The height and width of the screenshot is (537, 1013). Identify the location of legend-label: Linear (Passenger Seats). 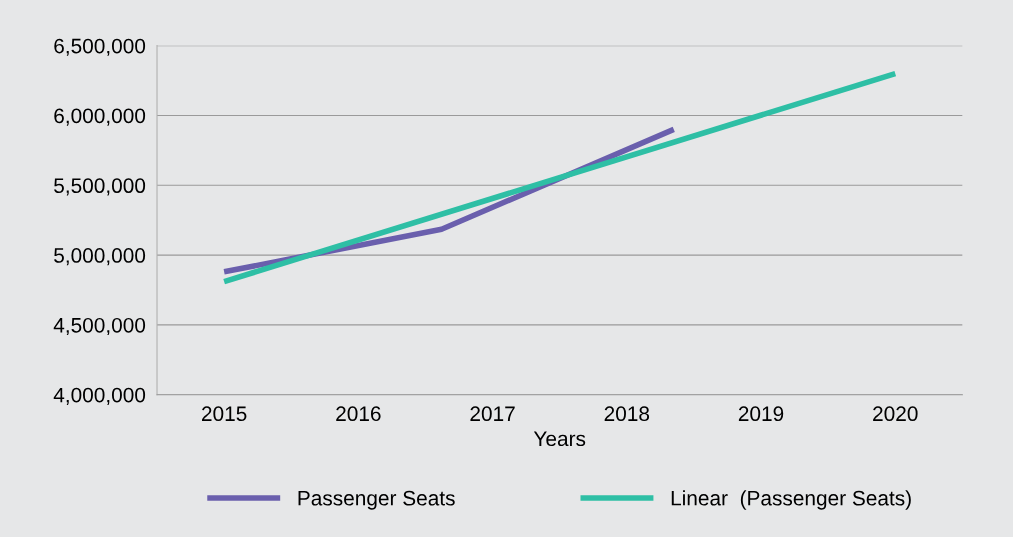
(791, 500).